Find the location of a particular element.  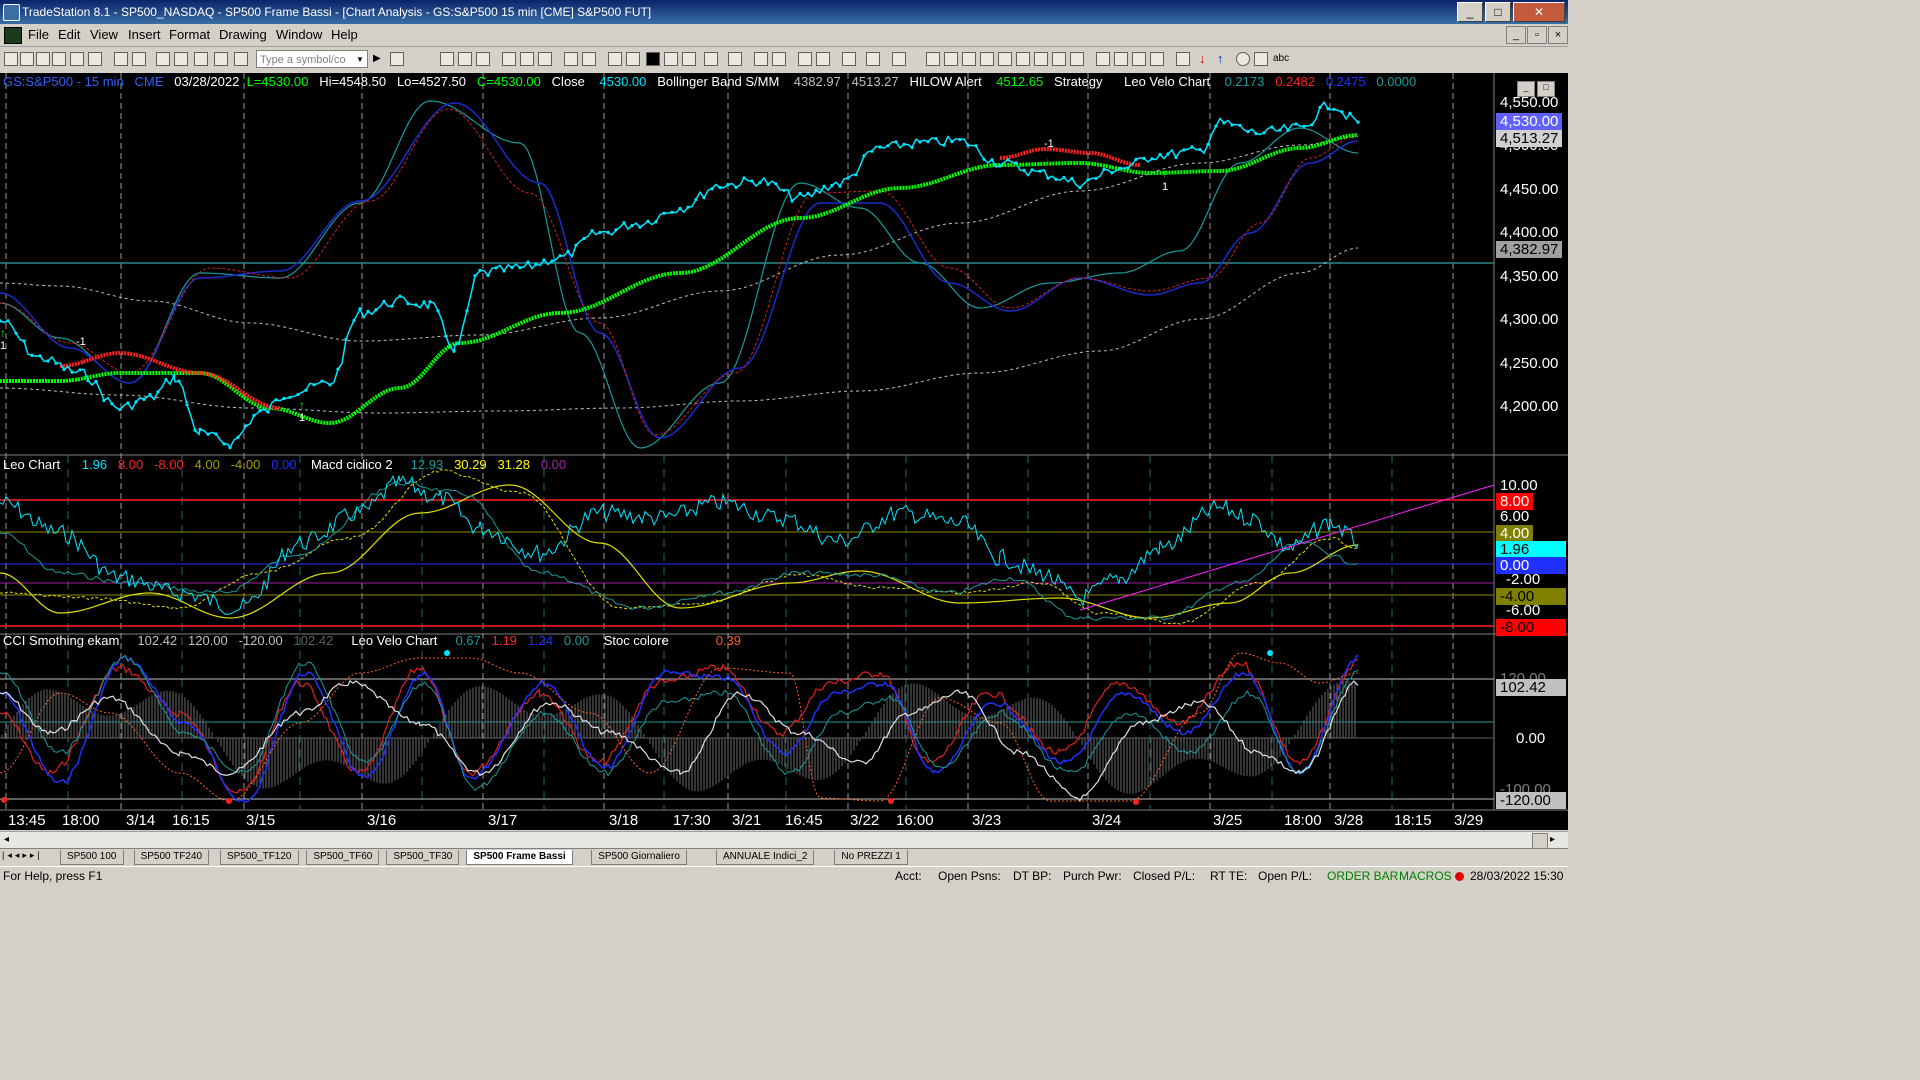

menu-help: Help is located at coordinates (344, 34).